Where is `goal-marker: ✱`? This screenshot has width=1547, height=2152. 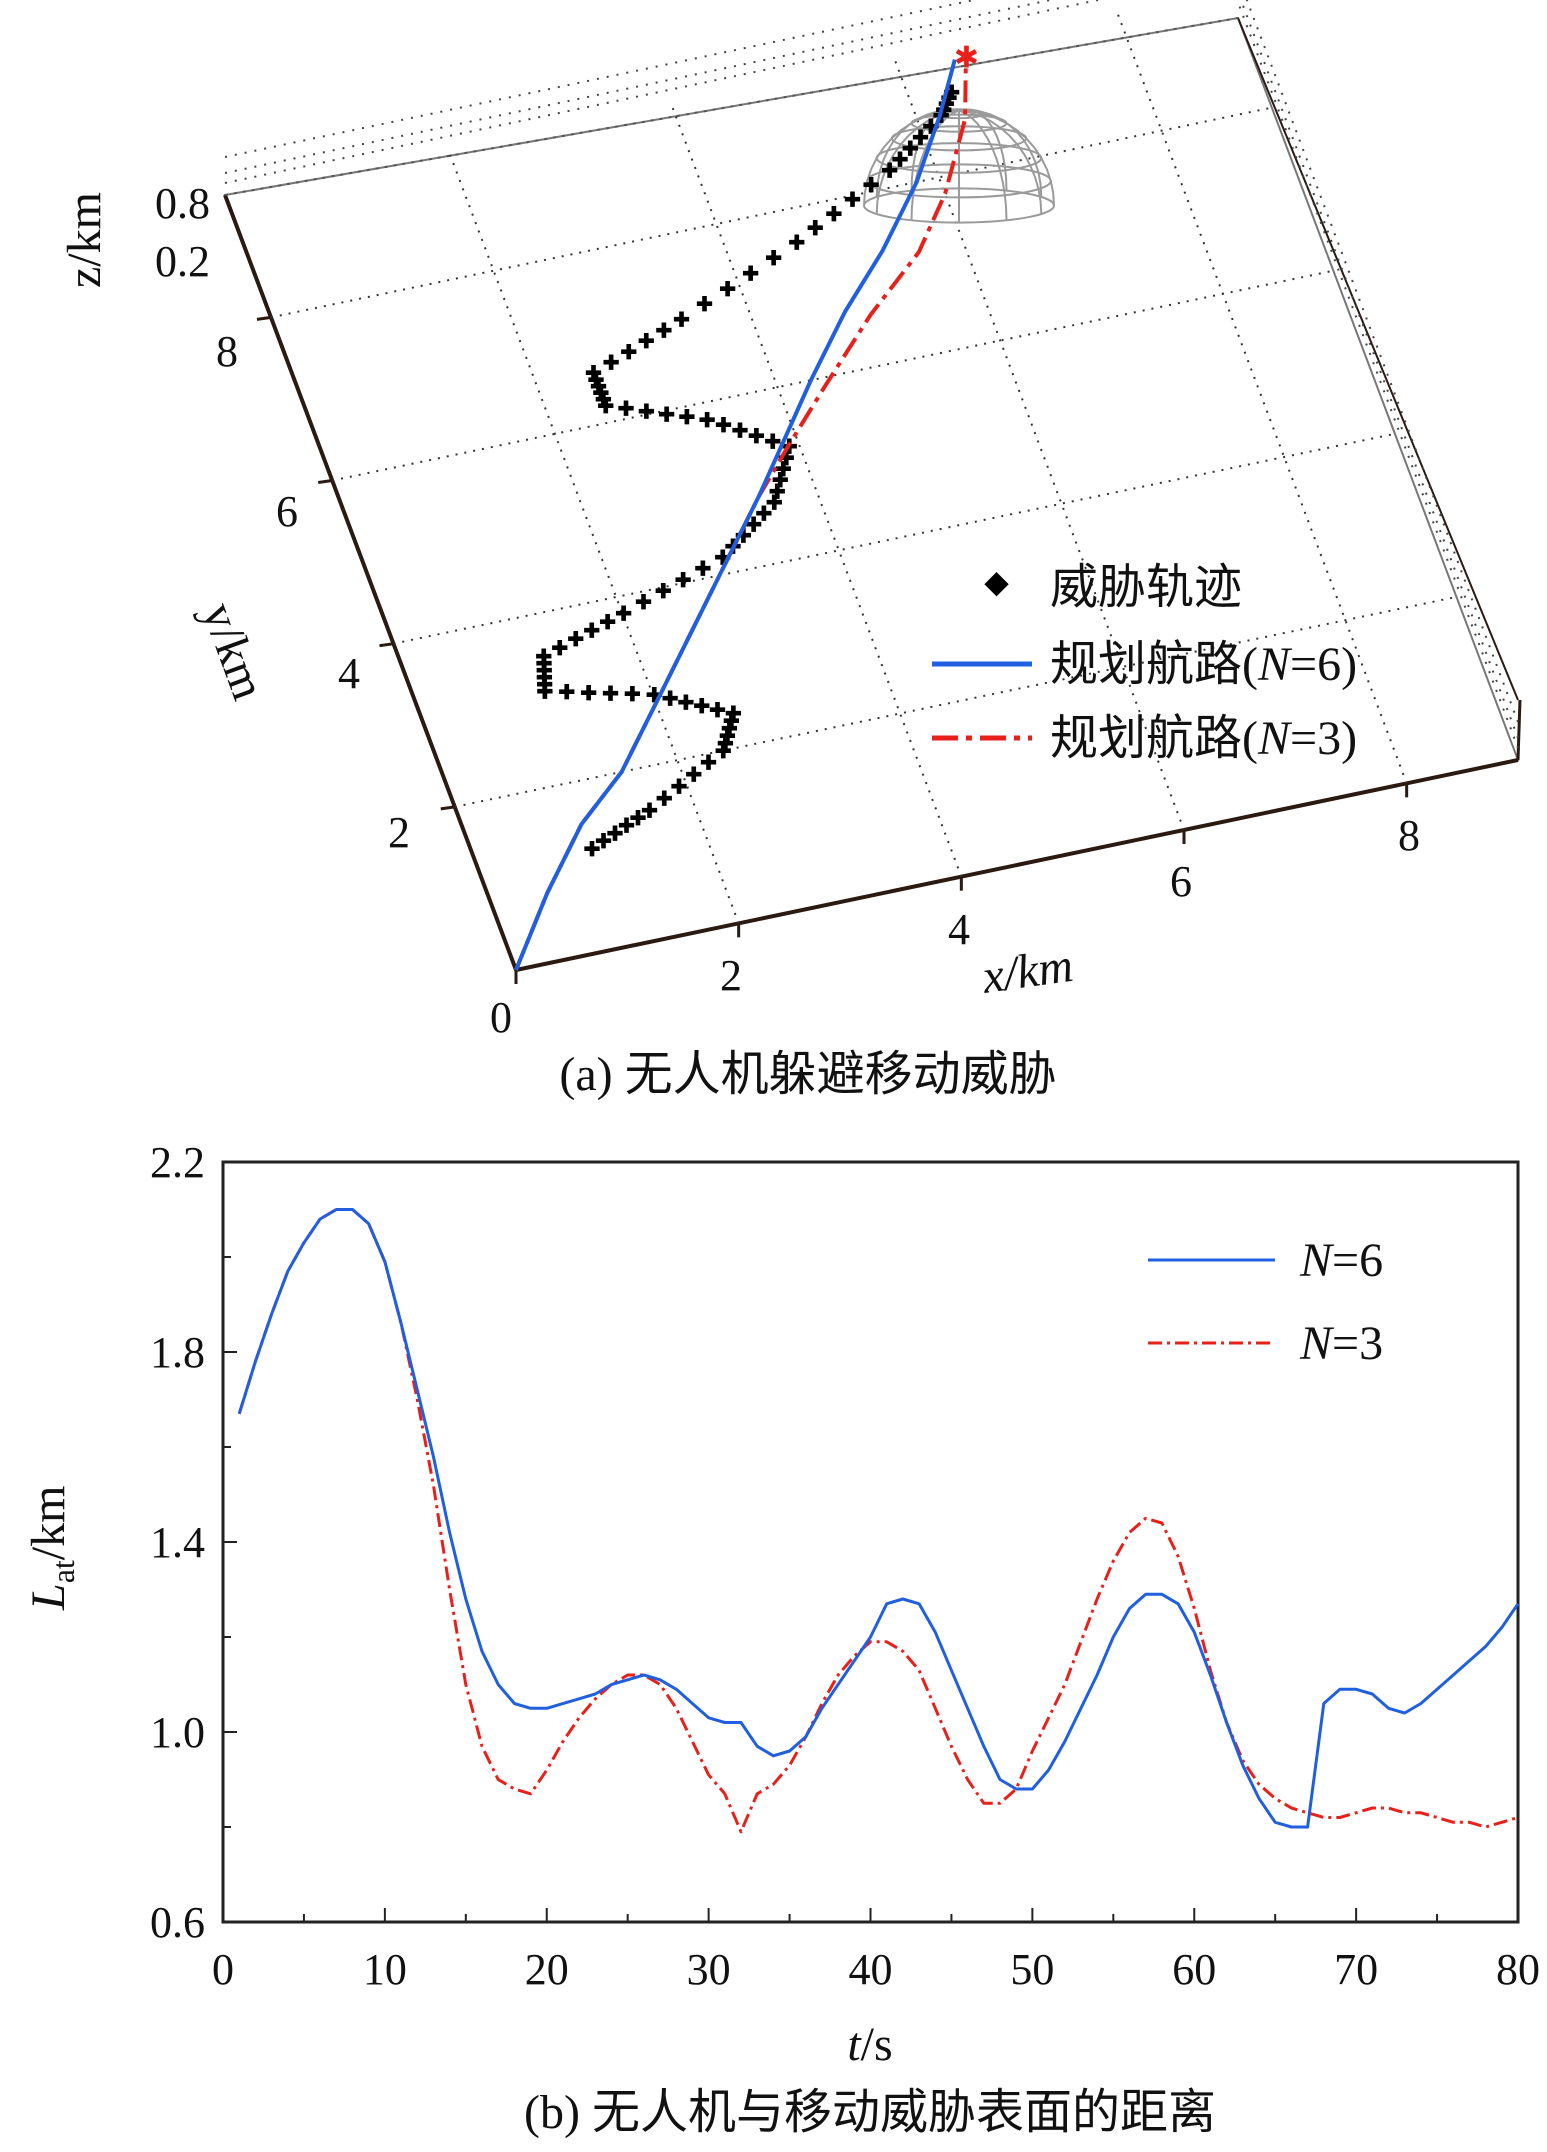 goal-marker: ✱ is located at coordinates (966, 57).